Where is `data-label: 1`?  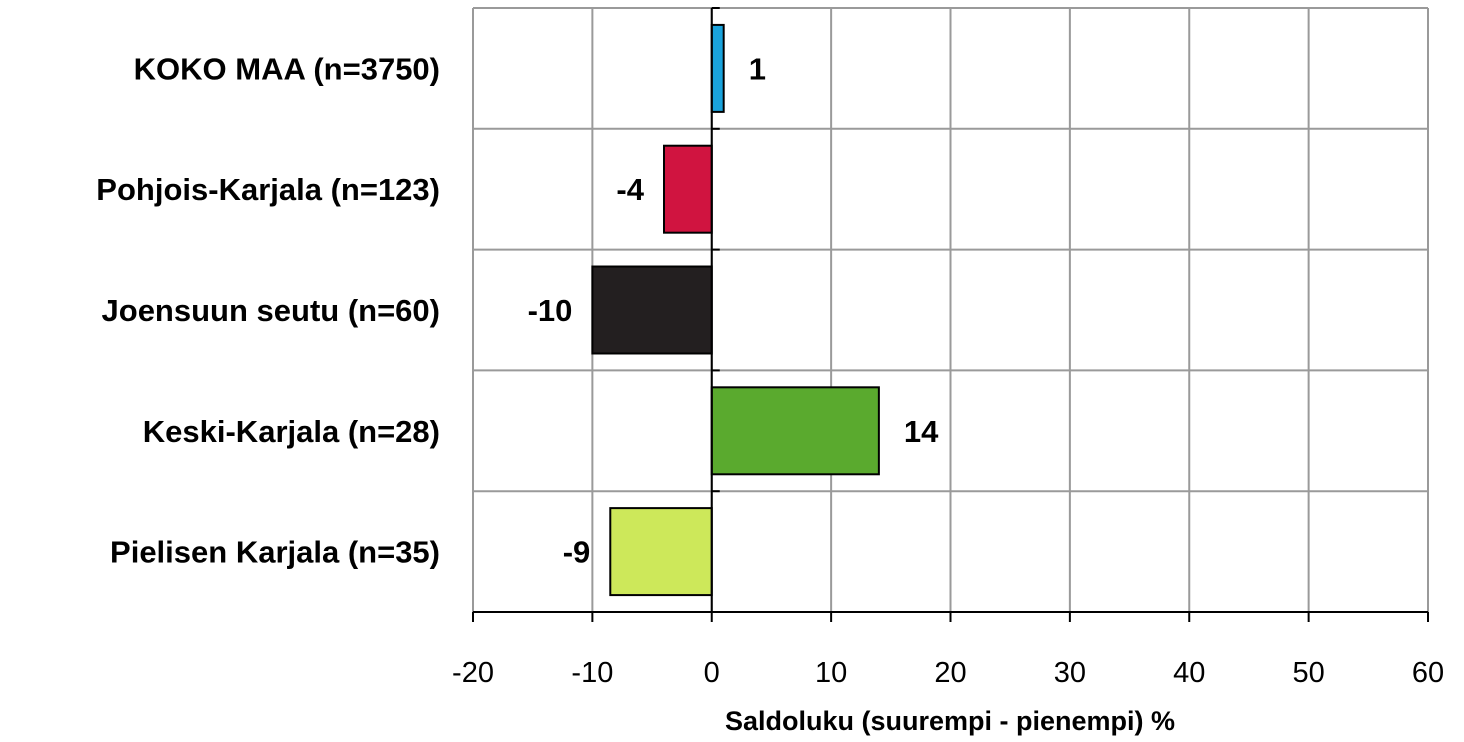 data-label: 1 is located at coordinates (757, 68).